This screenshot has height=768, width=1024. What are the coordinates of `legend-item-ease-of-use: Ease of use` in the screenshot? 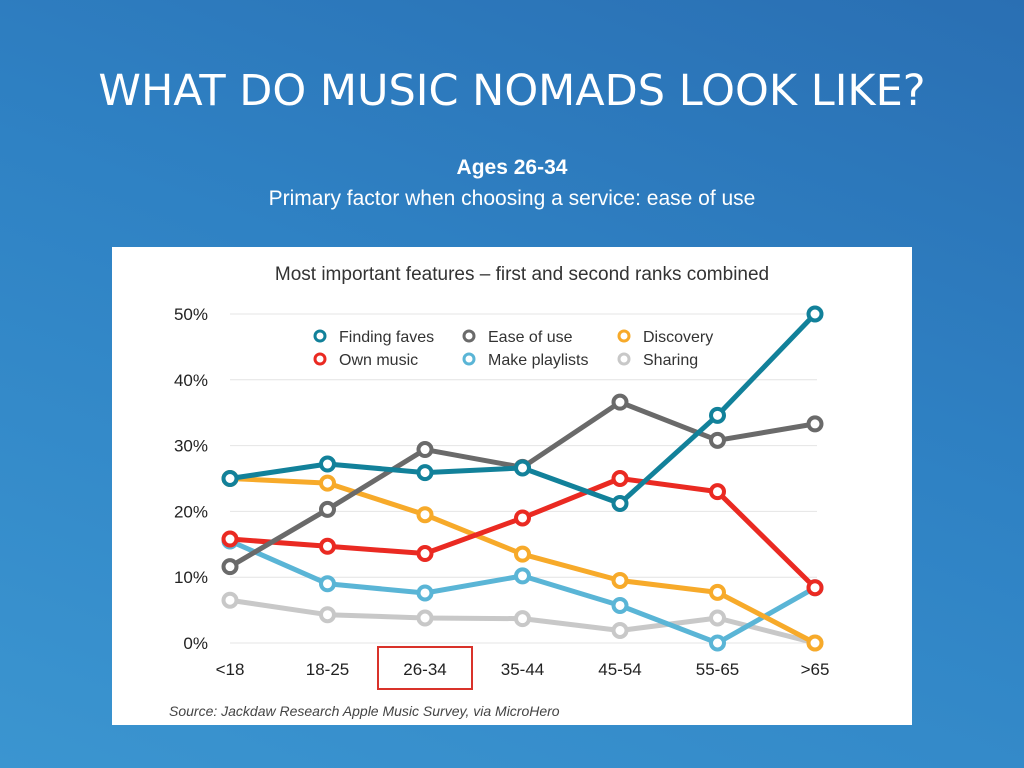 It's located at (517, 337).